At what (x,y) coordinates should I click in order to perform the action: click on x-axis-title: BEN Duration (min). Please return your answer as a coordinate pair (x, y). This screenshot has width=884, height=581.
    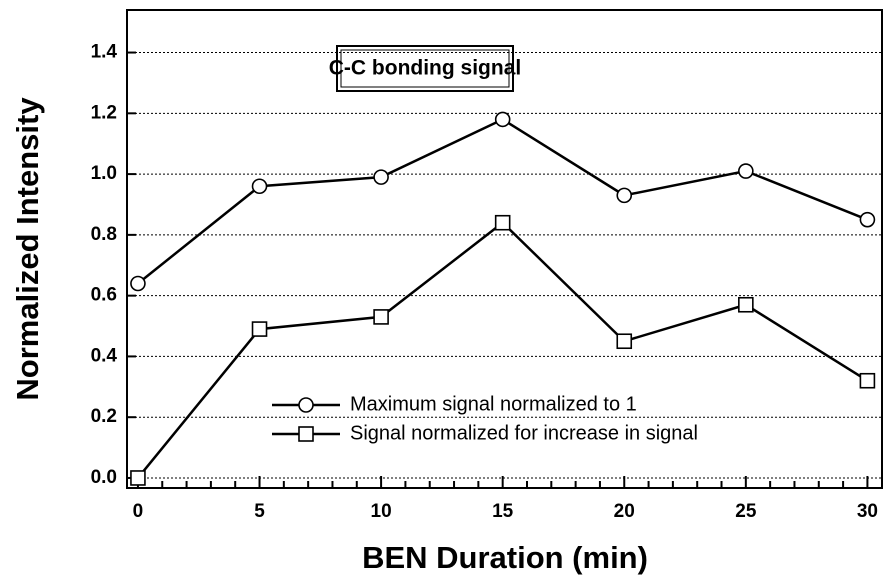
    Looking at the image, I should click on (505, 557).